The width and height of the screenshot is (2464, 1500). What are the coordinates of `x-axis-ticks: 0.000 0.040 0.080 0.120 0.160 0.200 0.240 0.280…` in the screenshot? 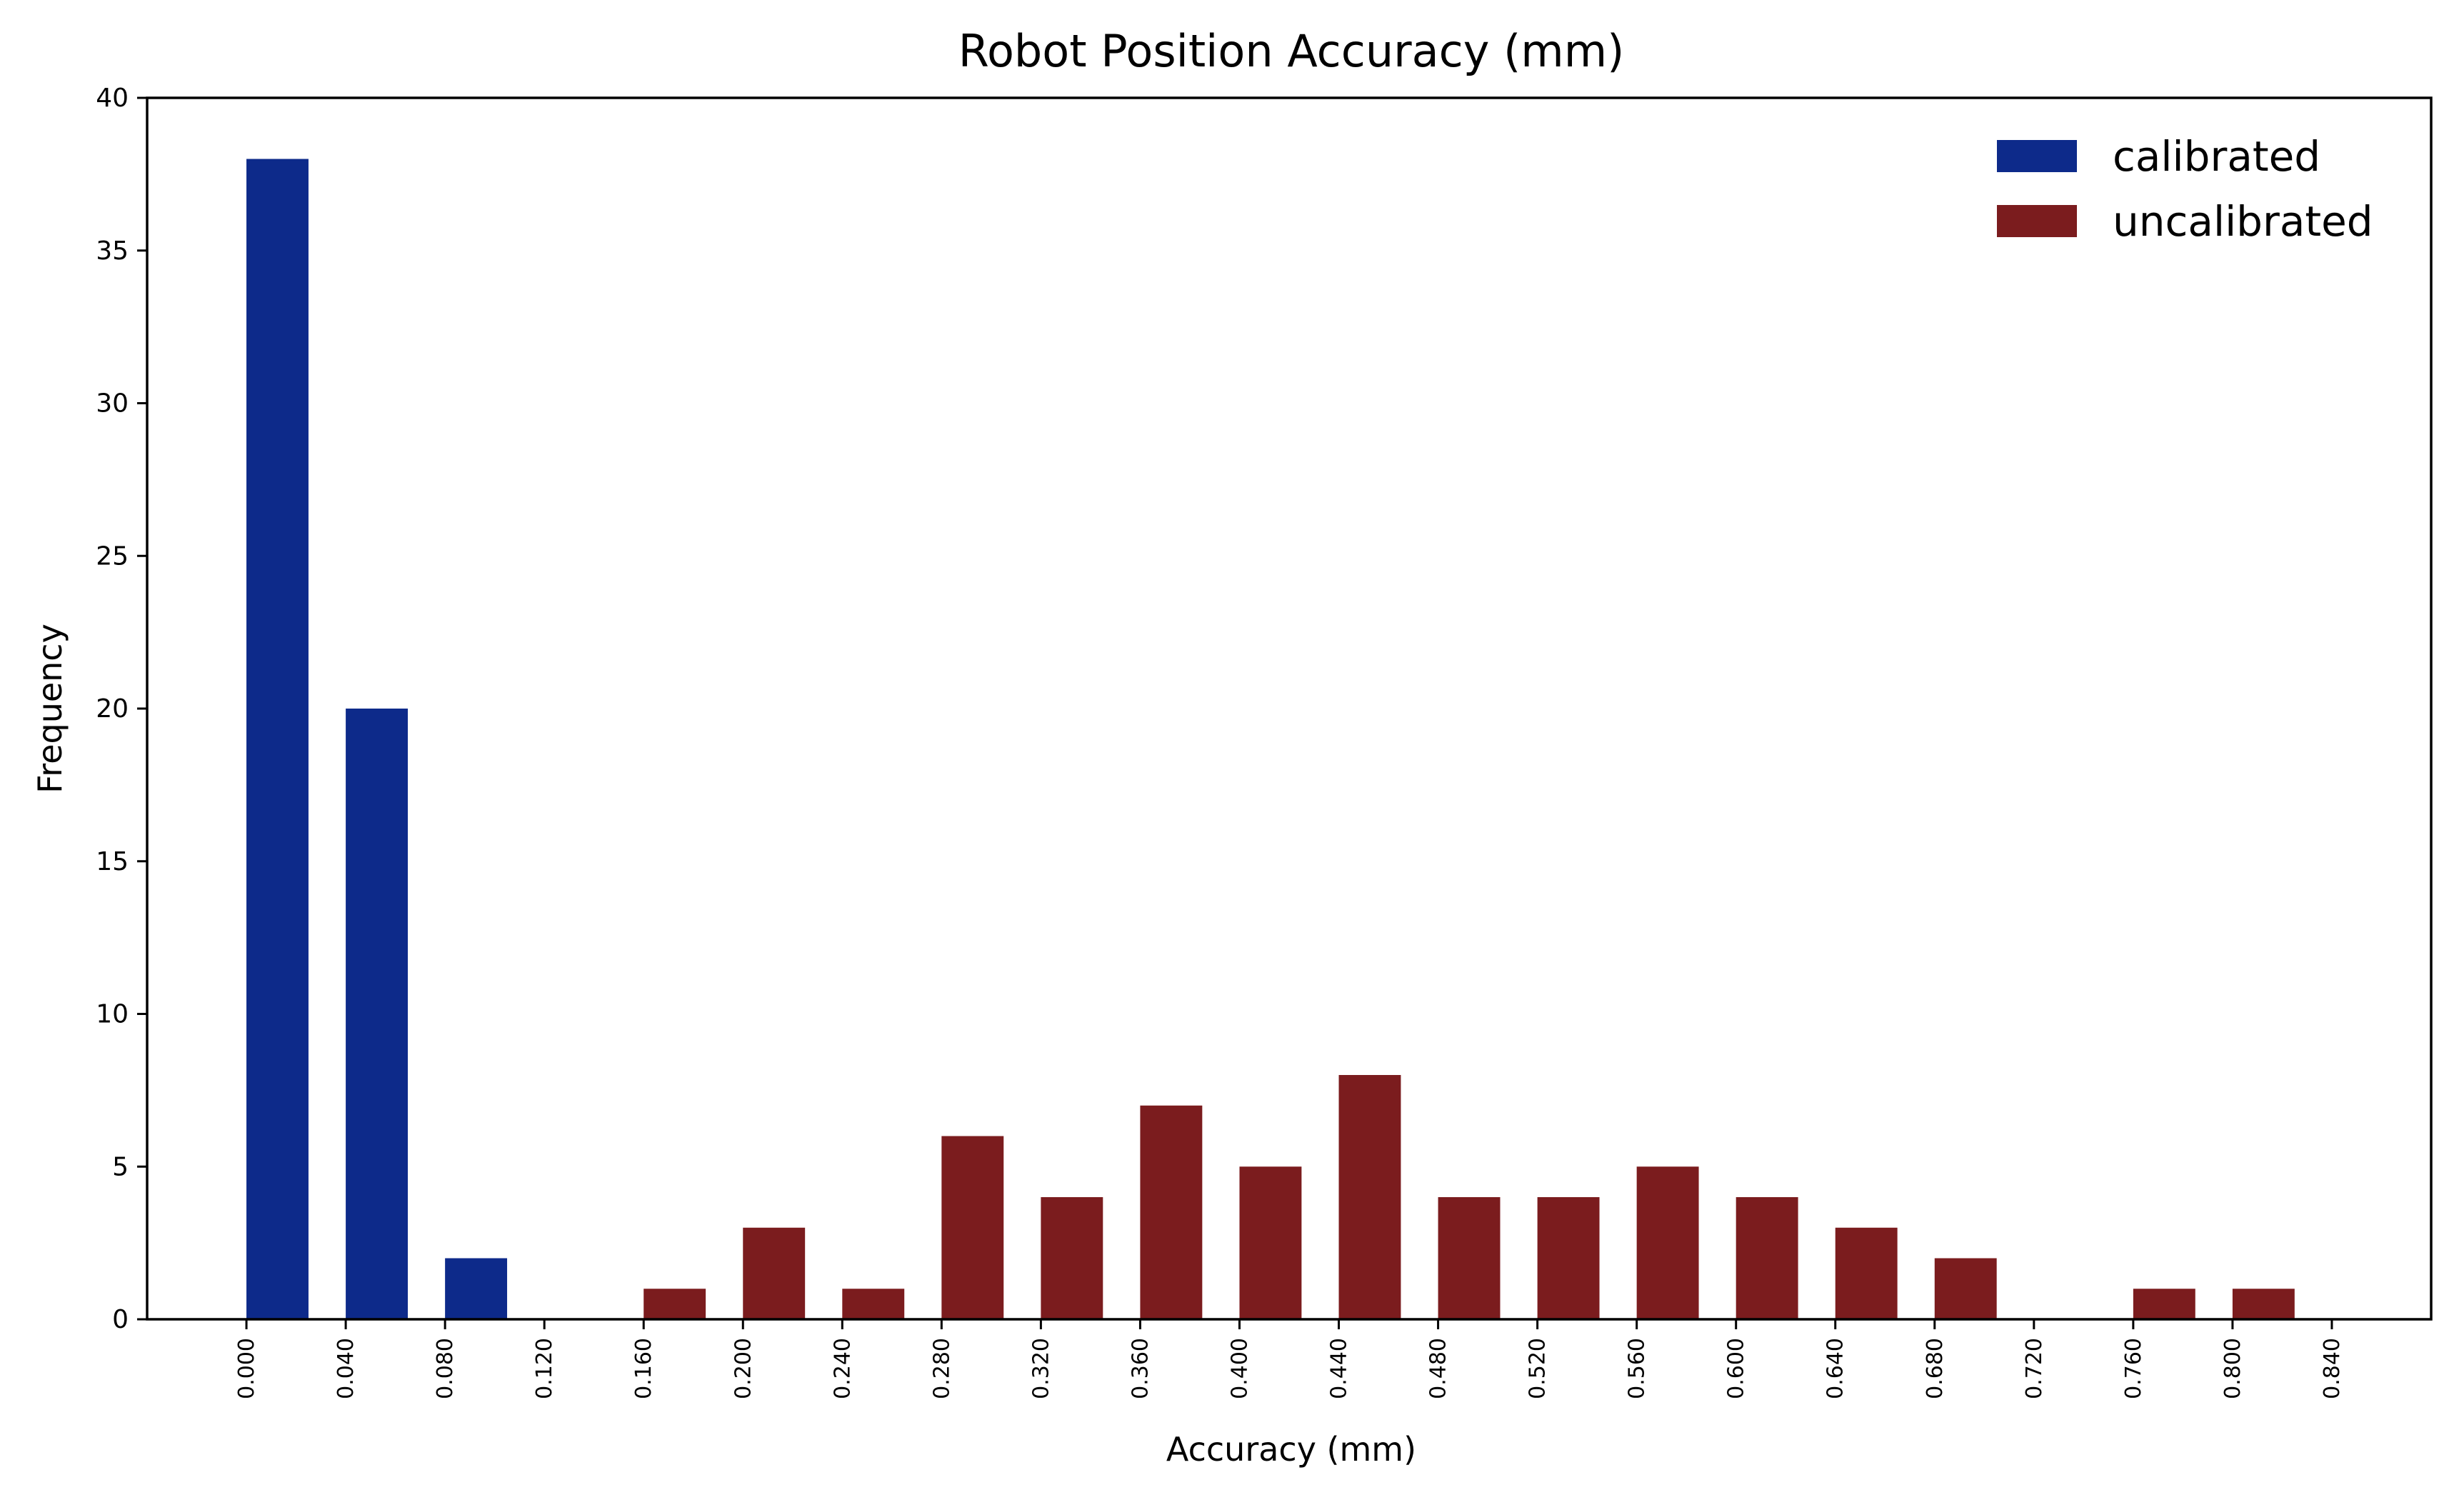 It's located at (1289, 1359).